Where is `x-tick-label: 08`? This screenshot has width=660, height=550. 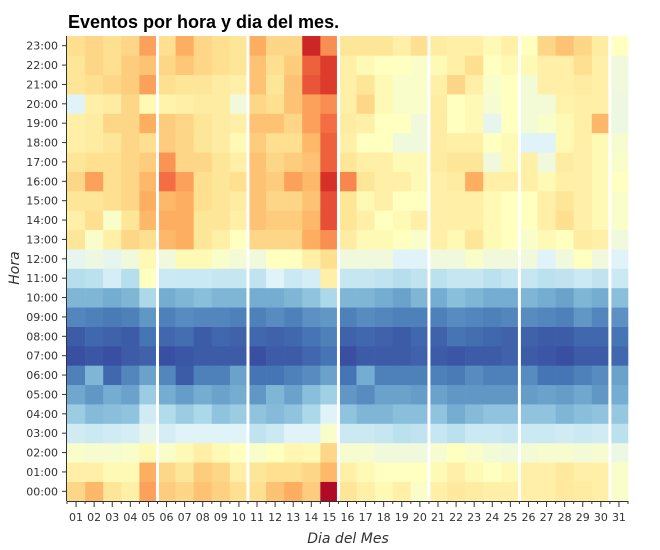
x-tick-label: 08 is located at coordinates (203, 517).